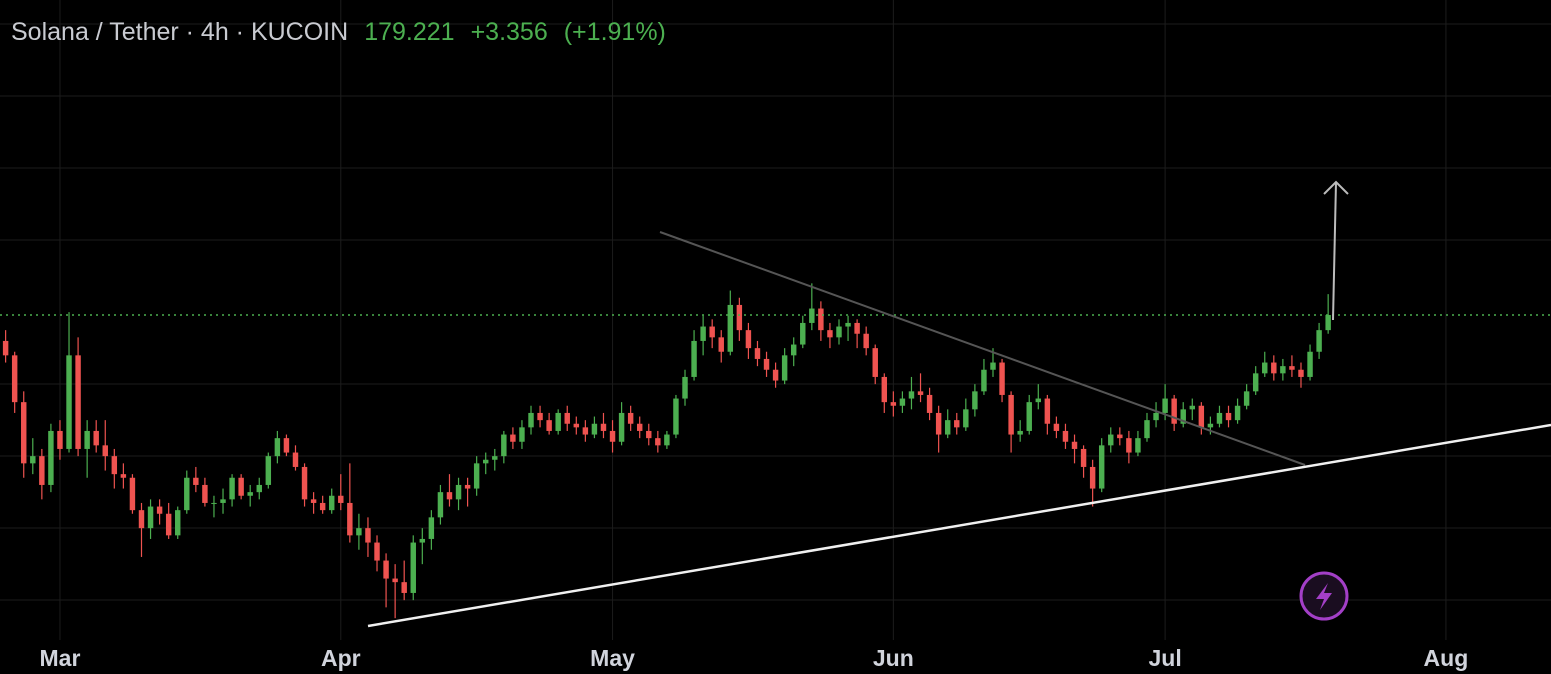 This screenshot has width=1551, height=674. I want to click on x-tick-label: Jul, so click(1164, 658).